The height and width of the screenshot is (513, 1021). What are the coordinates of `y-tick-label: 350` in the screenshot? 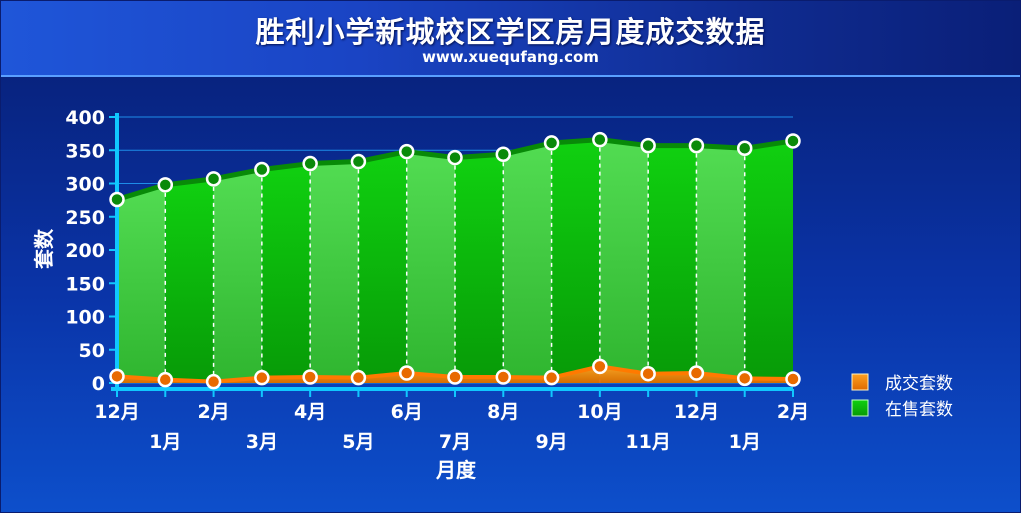 It's located at (85, 151).